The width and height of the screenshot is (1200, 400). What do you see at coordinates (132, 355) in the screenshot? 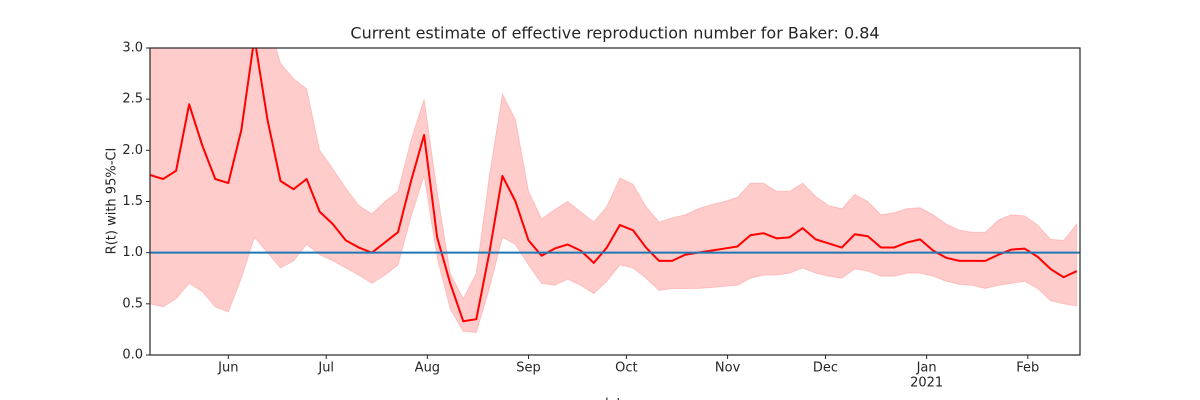
I see `y-tick-label: 0.0` at bounding box center [132, 355].